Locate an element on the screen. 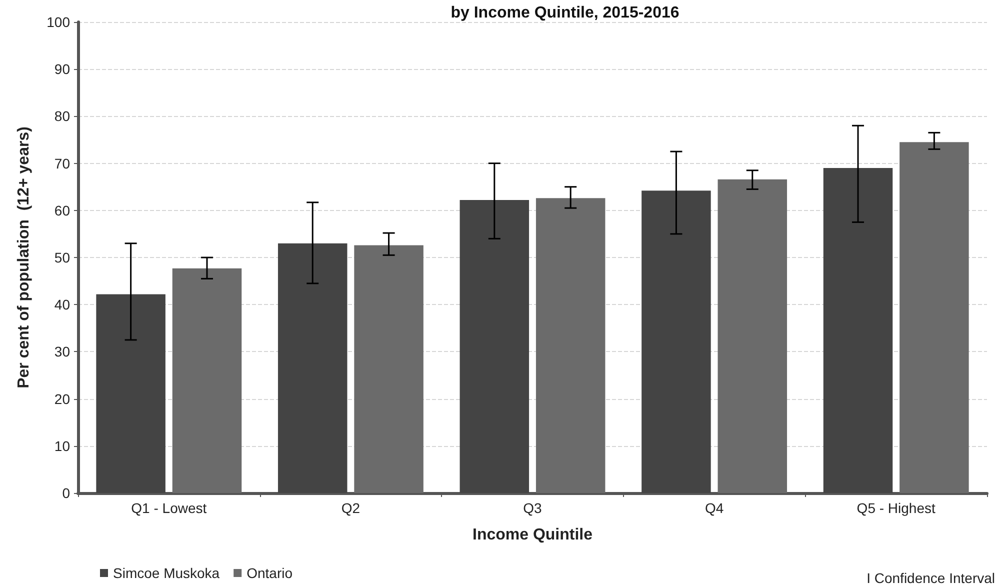 This screenshot has height=587, width=999. text: I Confidence Interval is located at coordinates (930, 578).